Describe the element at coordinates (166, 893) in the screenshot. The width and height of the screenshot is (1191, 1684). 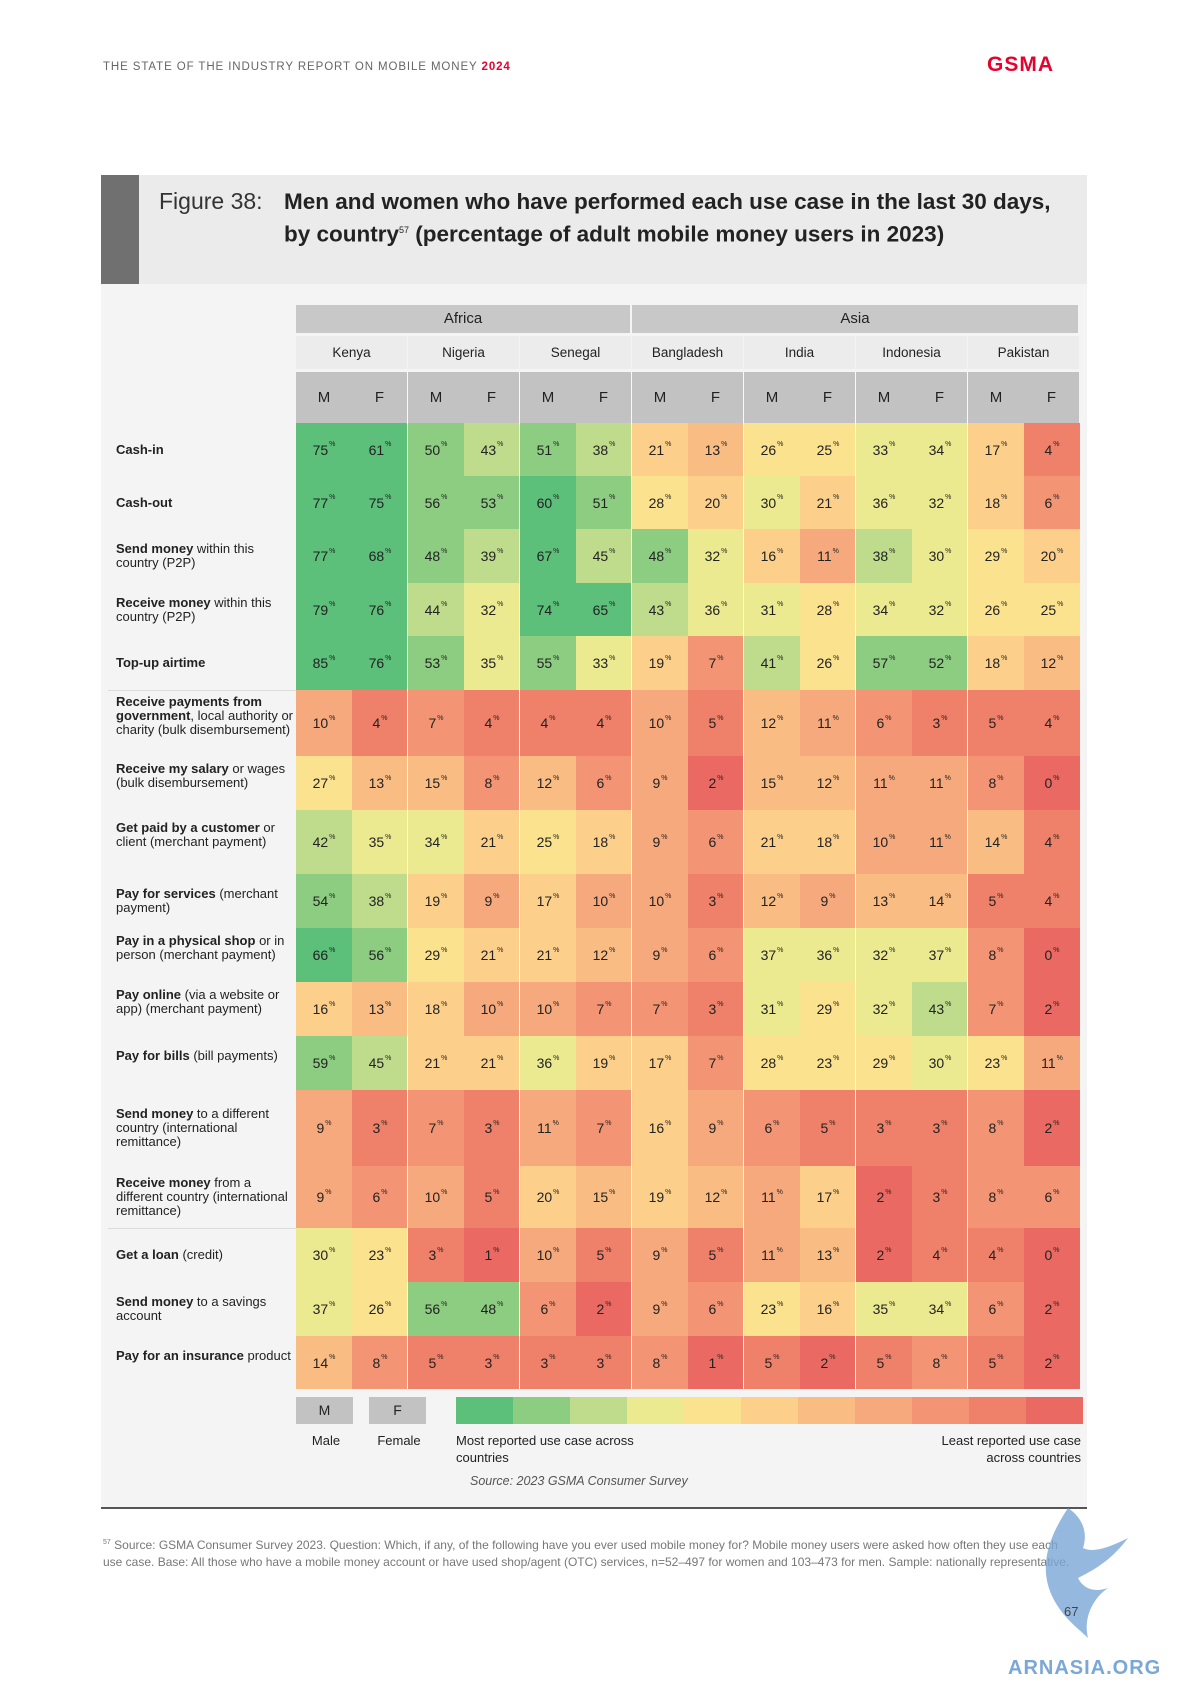
I see `row-label-bold: Pay for services` at that location.